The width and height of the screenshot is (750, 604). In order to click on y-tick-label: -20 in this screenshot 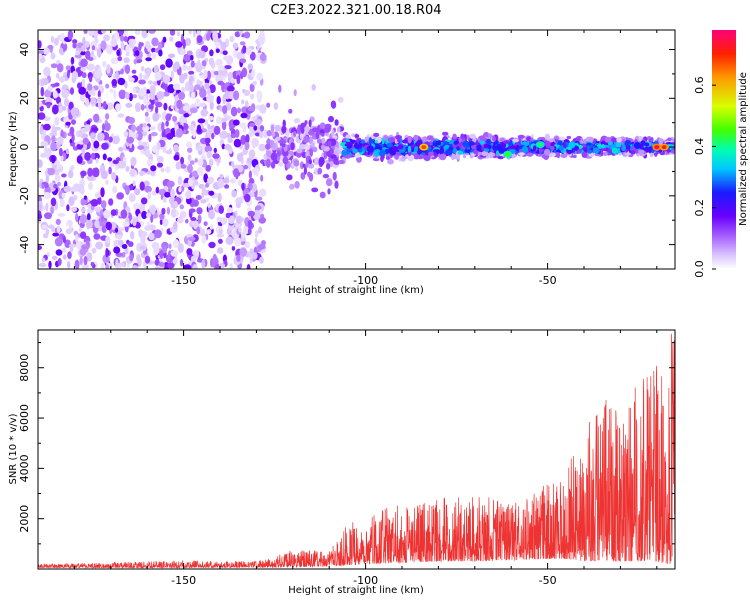, I will do `click(24, 196)`.